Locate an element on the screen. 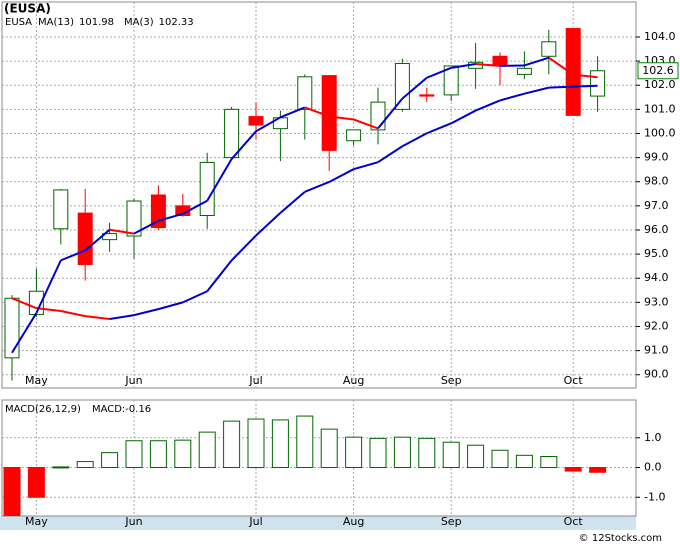 The width and height of the screenshot is (680, 546). y-tick-label: 97.0 is located at coordinates (656, 205).